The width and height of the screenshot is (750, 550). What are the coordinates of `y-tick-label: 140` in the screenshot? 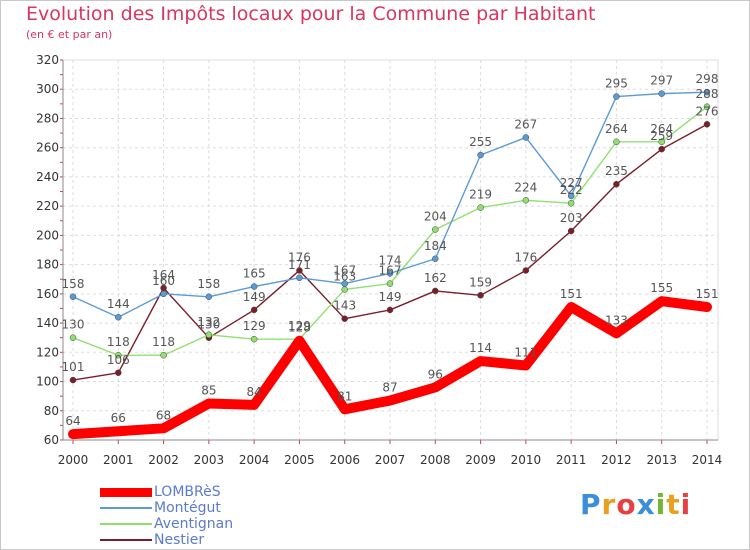 It's located at (47, 323).